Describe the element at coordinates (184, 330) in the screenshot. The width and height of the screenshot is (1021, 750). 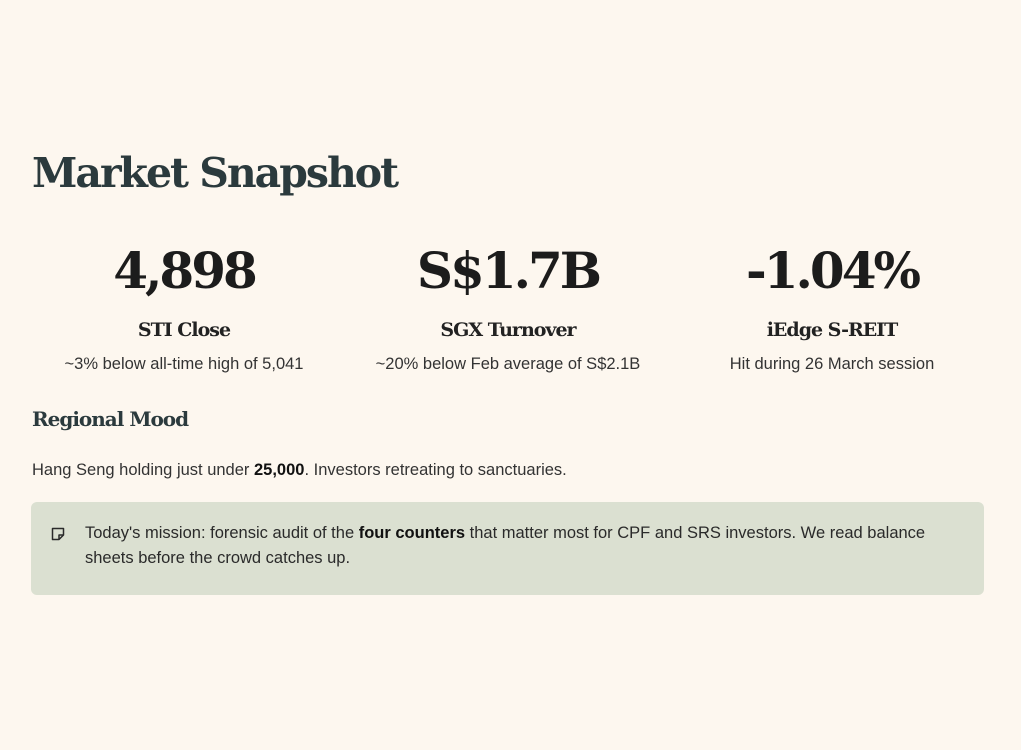
I see `stat-label: STI Close` at that location.